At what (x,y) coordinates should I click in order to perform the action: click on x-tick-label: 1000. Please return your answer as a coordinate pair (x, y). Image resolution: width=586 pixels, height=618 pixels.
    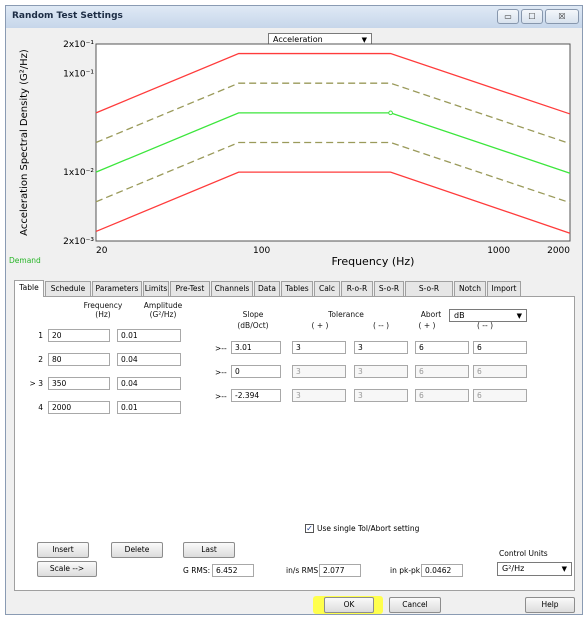
    Looking at the image, I should click on (498, 251).